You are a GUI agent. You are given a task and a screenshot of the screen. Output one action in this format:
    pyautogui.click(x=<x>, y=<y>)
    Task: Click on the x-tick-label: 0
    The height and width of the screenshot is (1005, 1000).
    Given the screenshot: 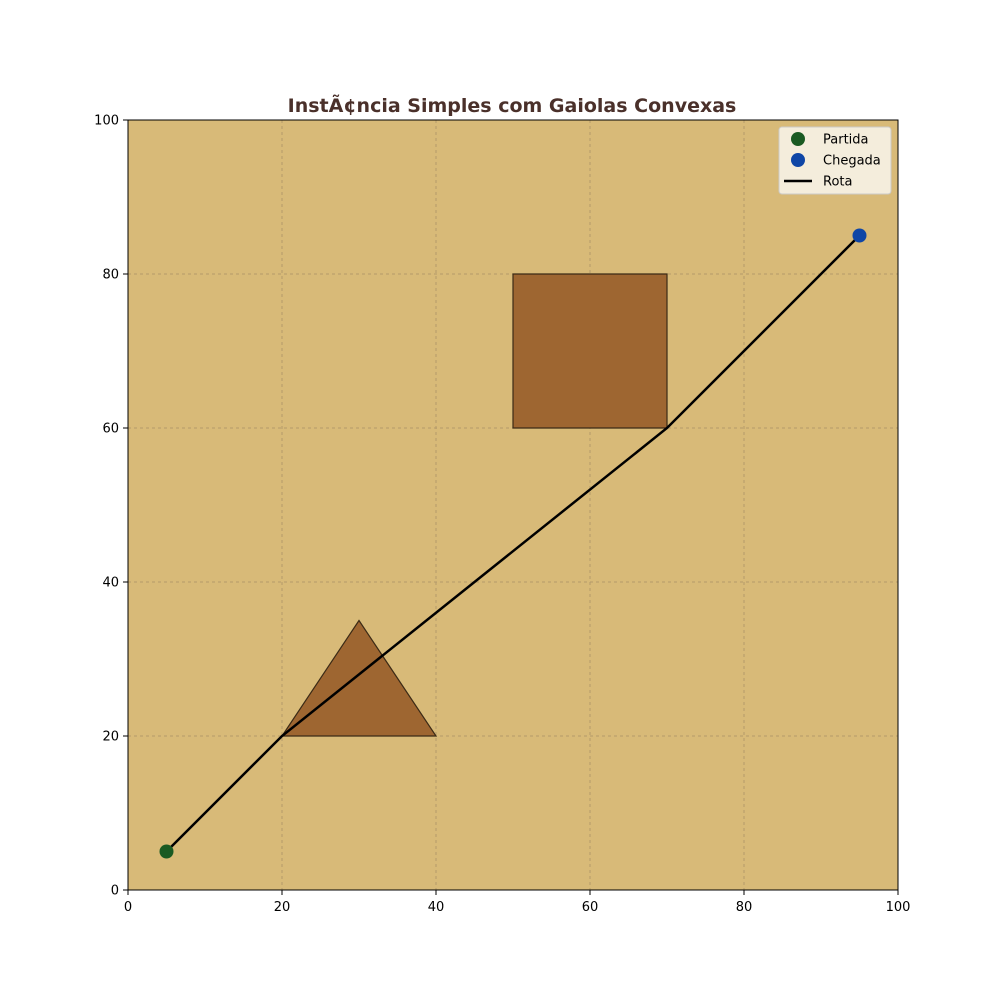 What is the action you would take?
    pyautogui.click(x=128, y=907)
    